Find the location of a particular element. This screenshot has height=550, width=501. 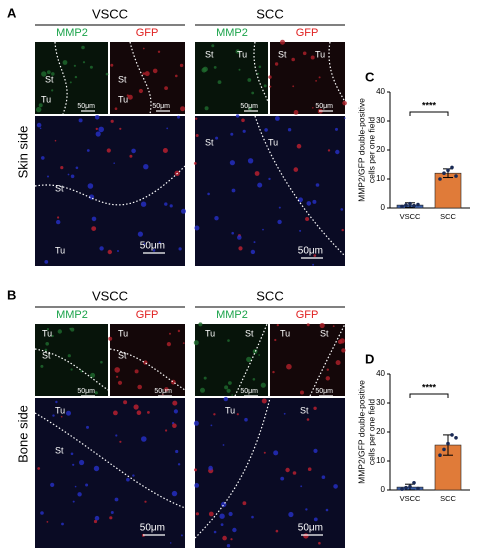

y-tick-label: 30 is located at coordinates (380, 402).